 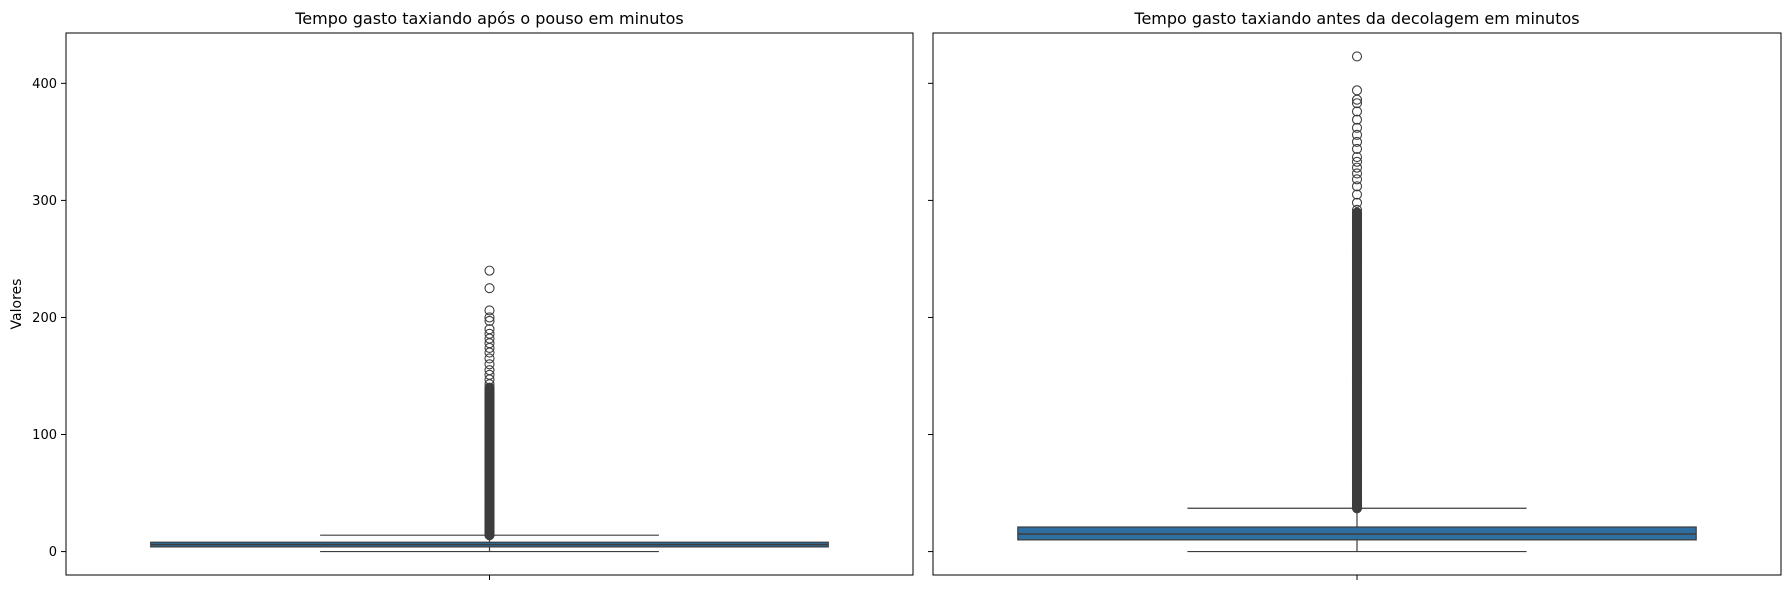 What do you see at coordinates (930, 317) in the screenshot?
I see `right-y-ticks` at bounding box center [930, 317].